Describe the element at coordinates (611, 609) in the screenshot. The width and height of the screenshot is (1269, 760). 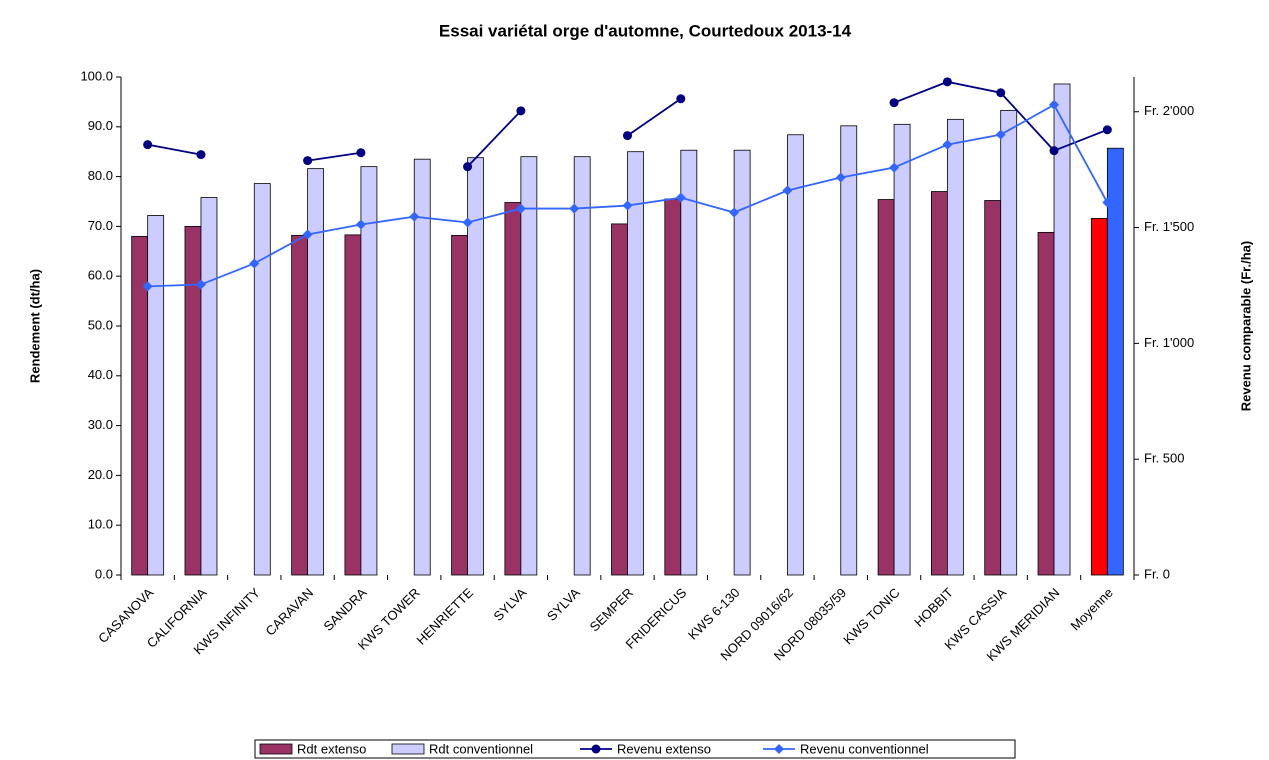
I see `x-tick-label: SEMPER` at that location.